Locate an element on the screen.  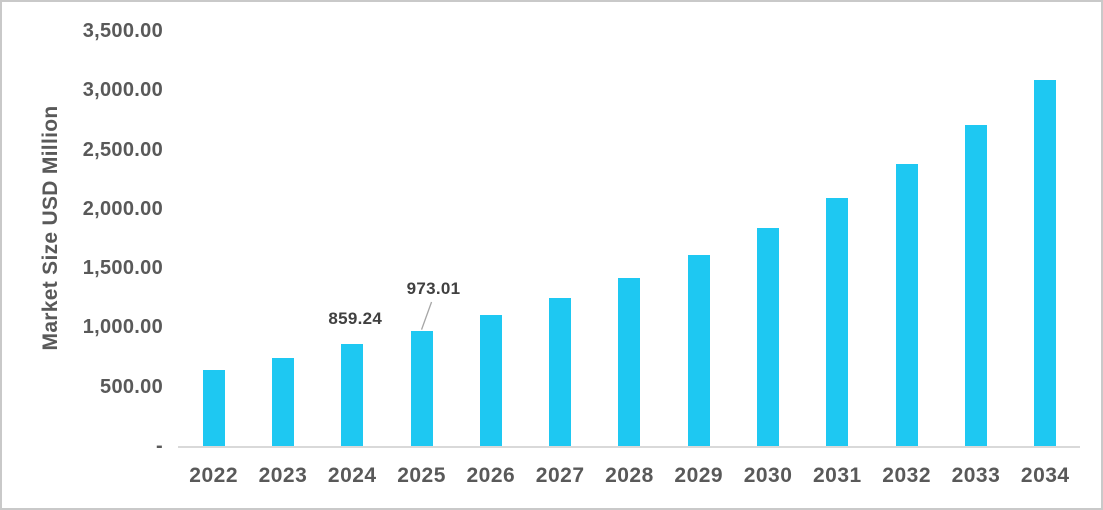
bar-2025 is located at coordinates (421, 388).